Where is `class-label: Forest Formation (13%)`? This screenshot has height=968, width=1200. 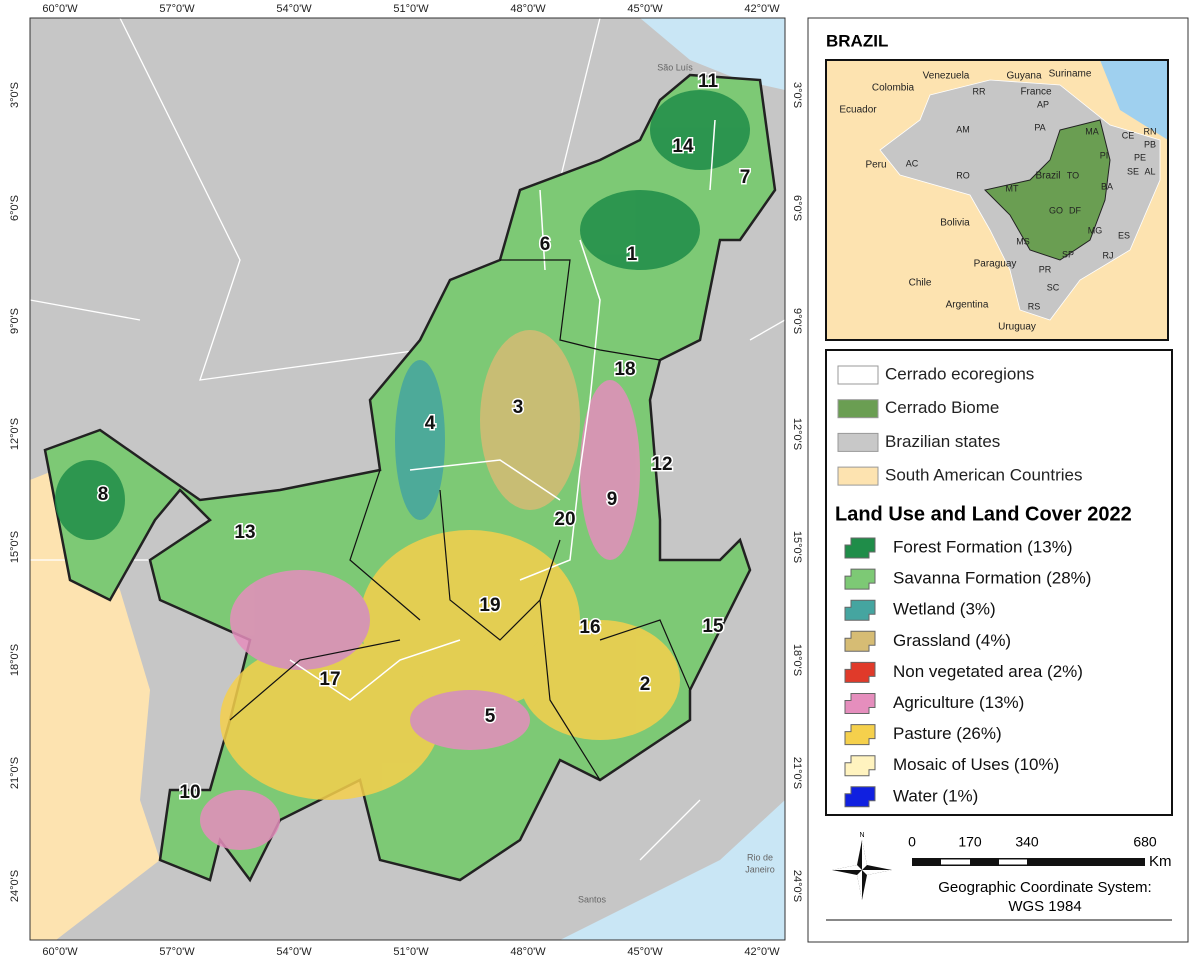
class-label: Forest Formation (13%) is located at coordinates (983, 546).